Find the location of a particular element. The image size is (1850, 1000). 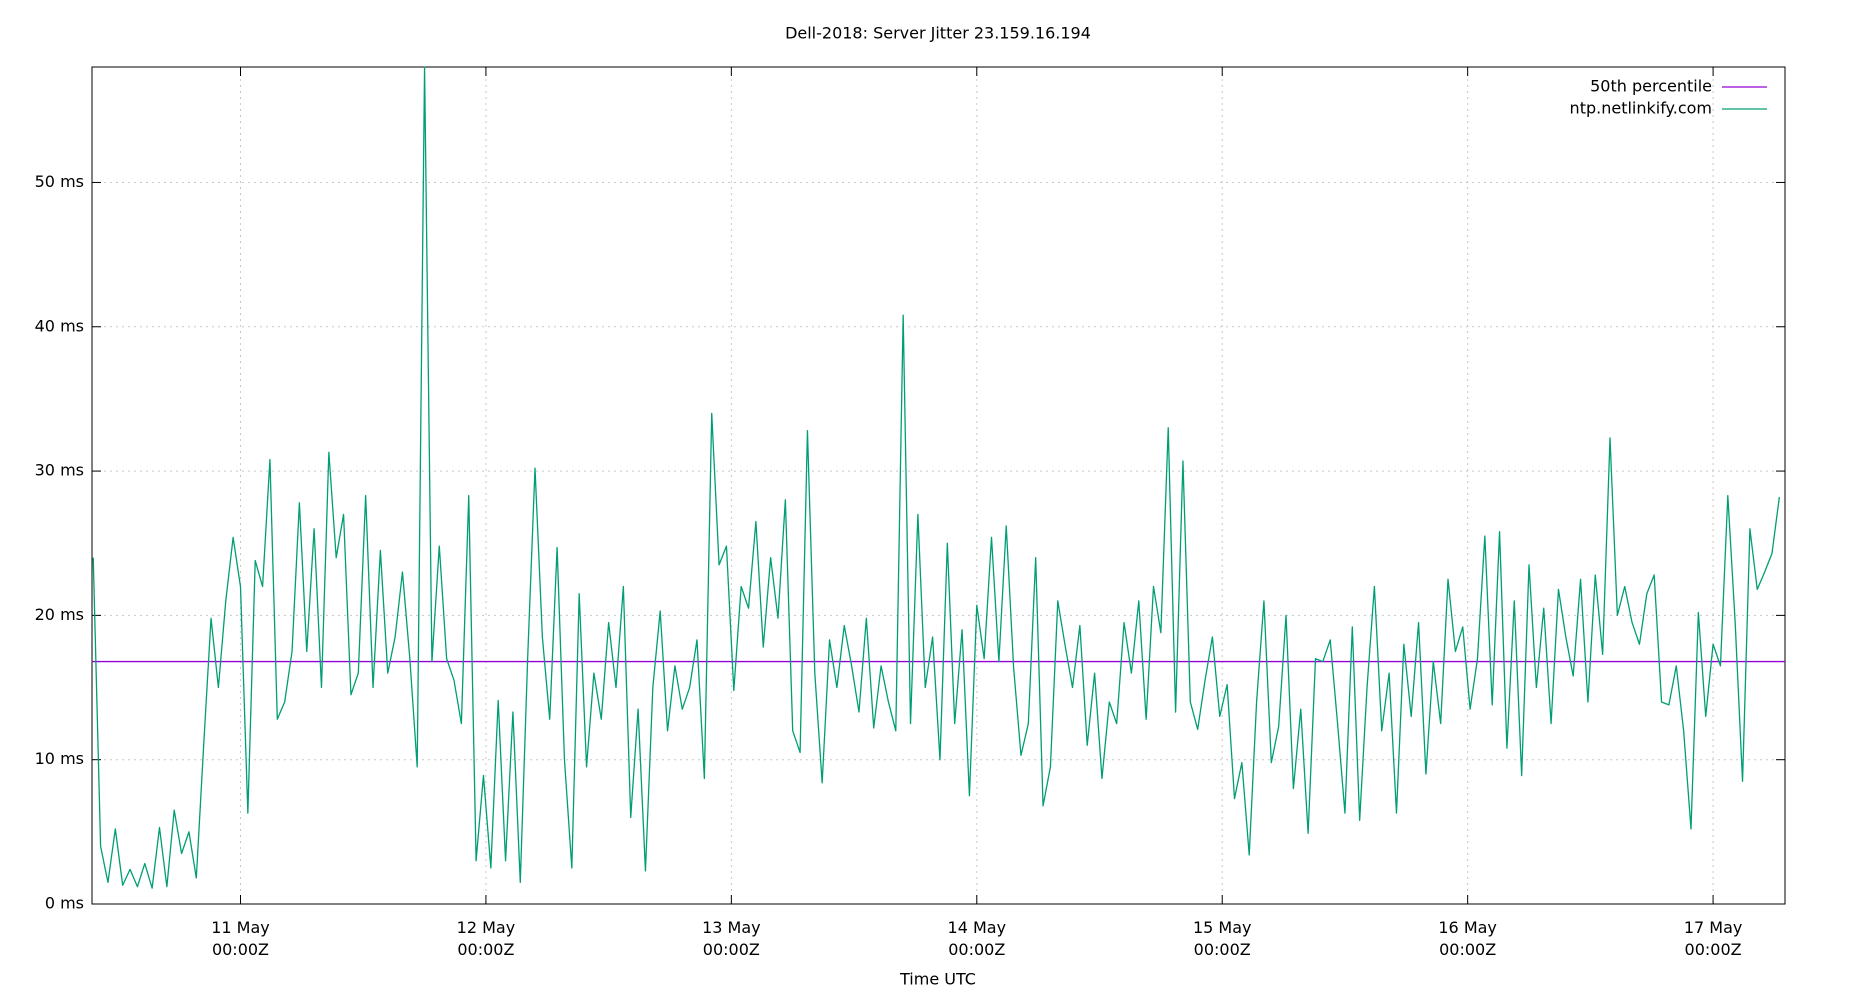

legend-label: ntp.netlinkify.com is located at coordinates (1641, 108).